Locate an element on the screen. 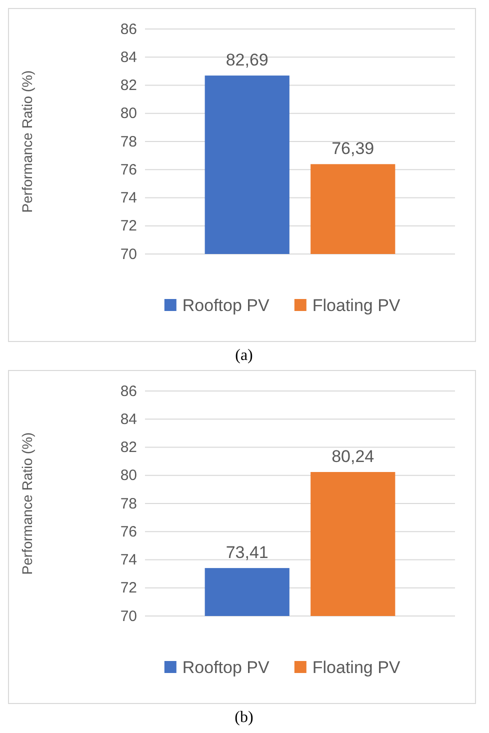 The height and width of the screenshot is (733, 489). text: (b) is located at coordinates (244, 717).